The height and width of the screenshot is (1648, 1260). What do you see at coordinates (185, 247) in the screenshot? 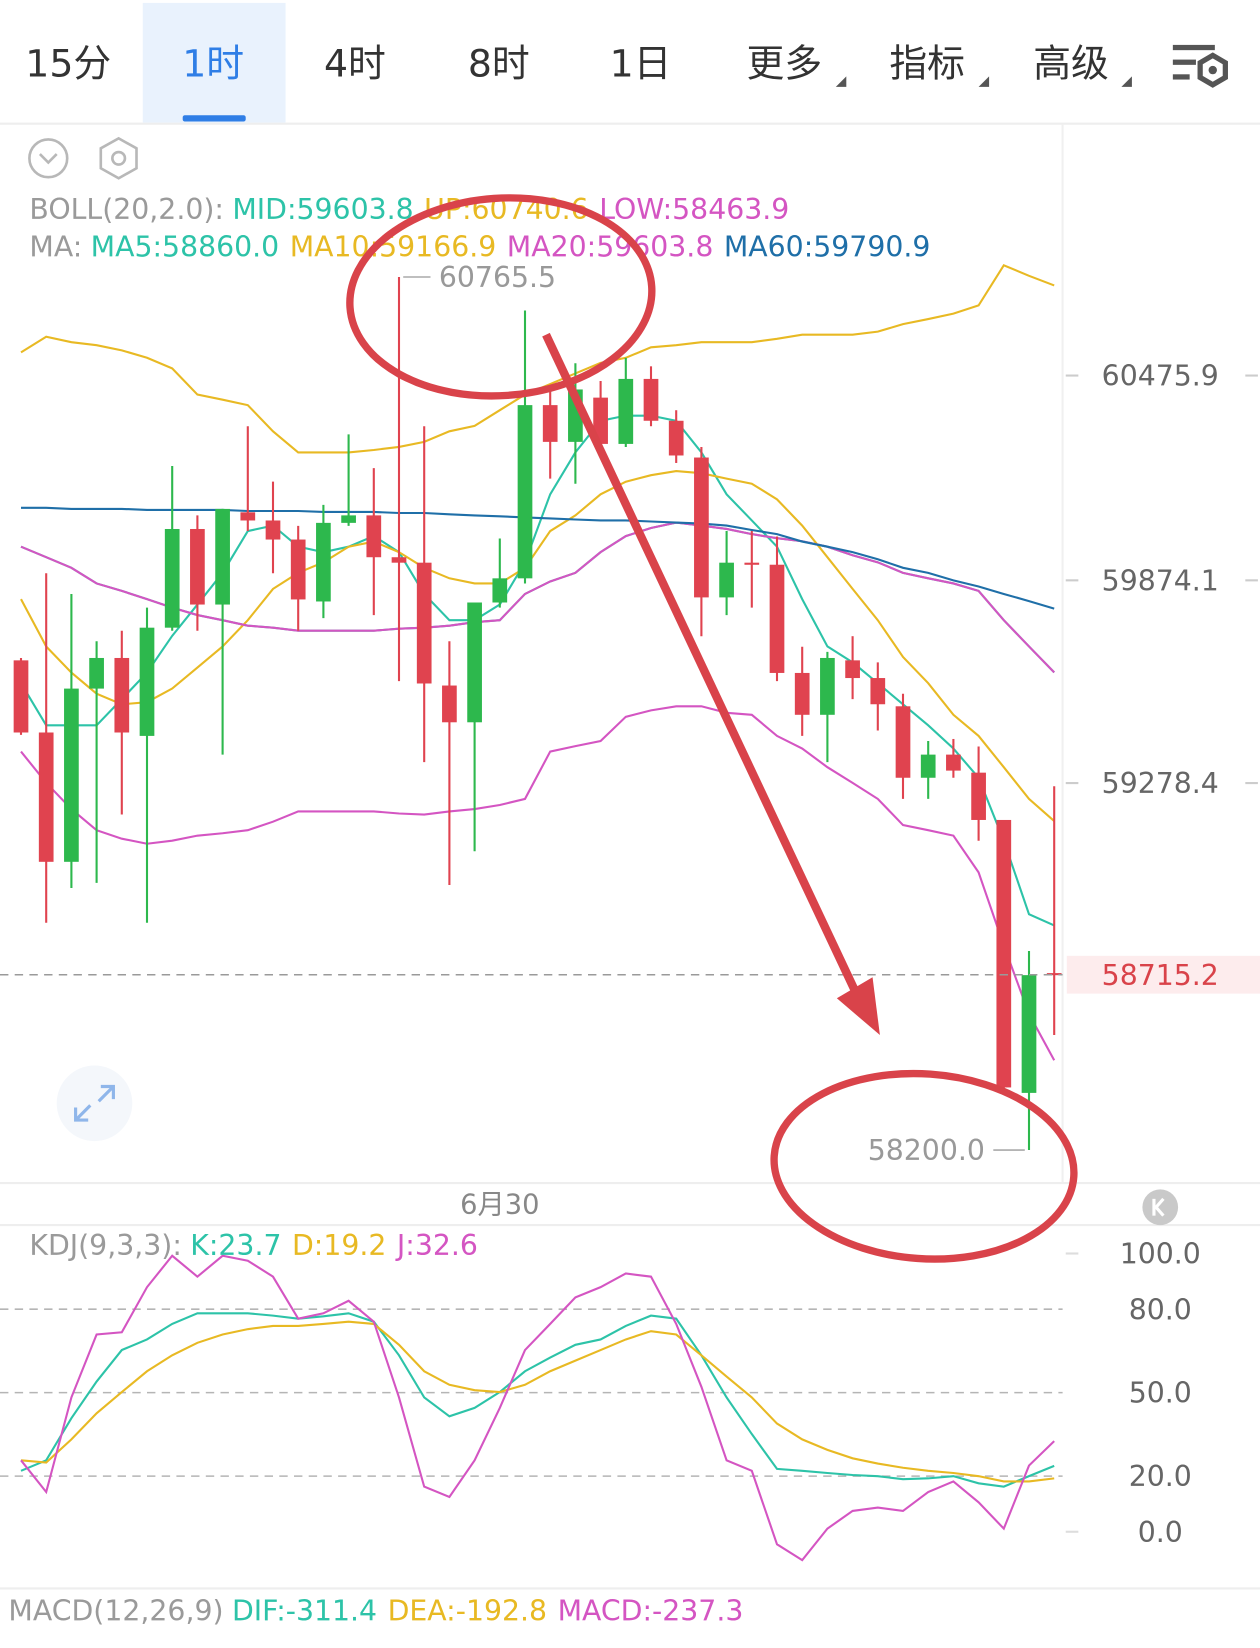
I see `legend-item: MA5:58860.0` at bounding box center [185, 247].